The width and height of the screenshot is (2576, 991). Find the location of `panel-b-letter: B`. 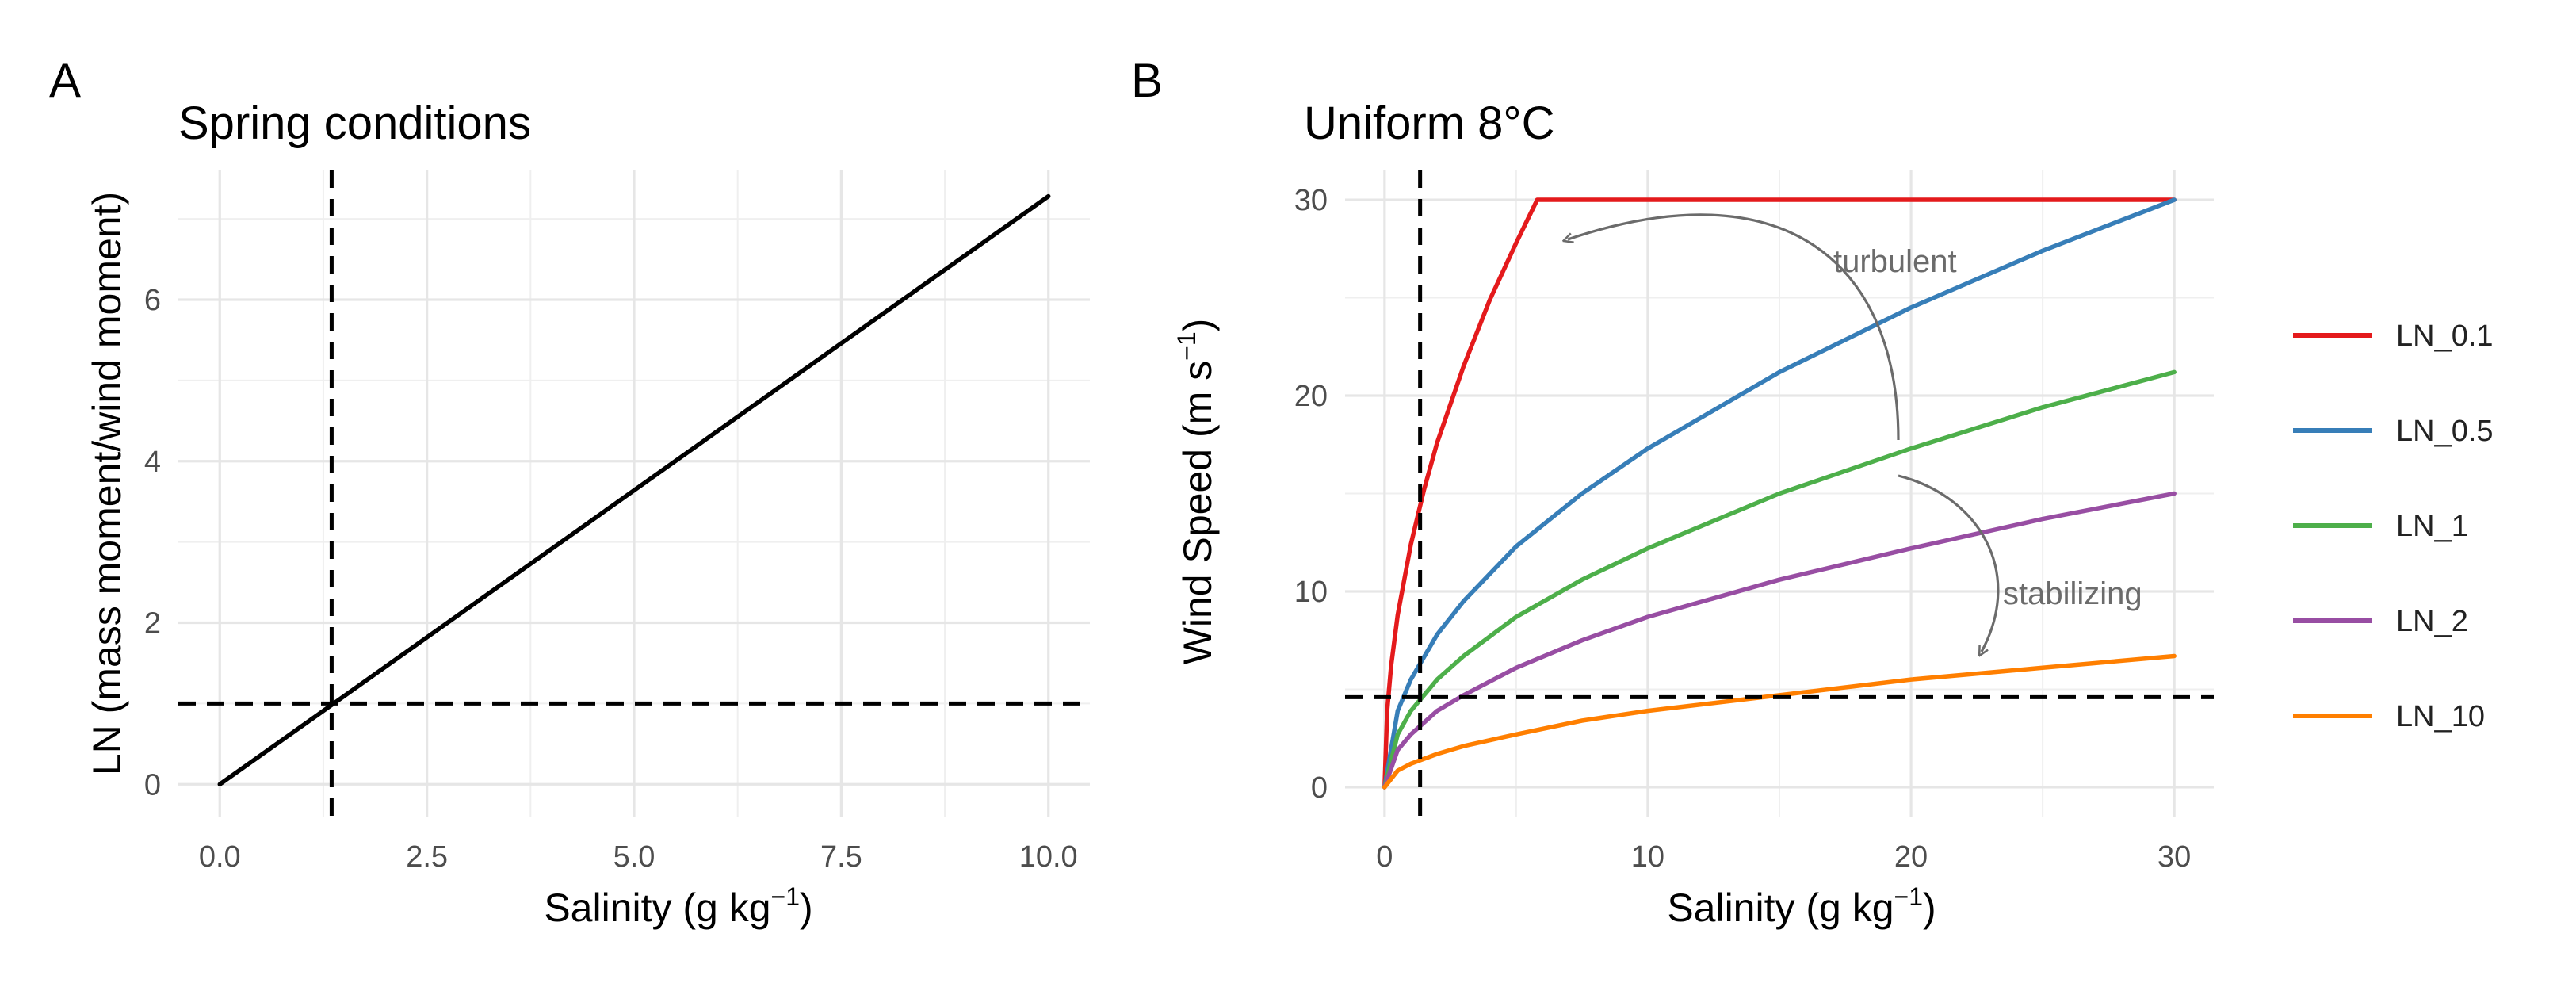

panel-b-letter: B is located at coordinates (1147, 80).